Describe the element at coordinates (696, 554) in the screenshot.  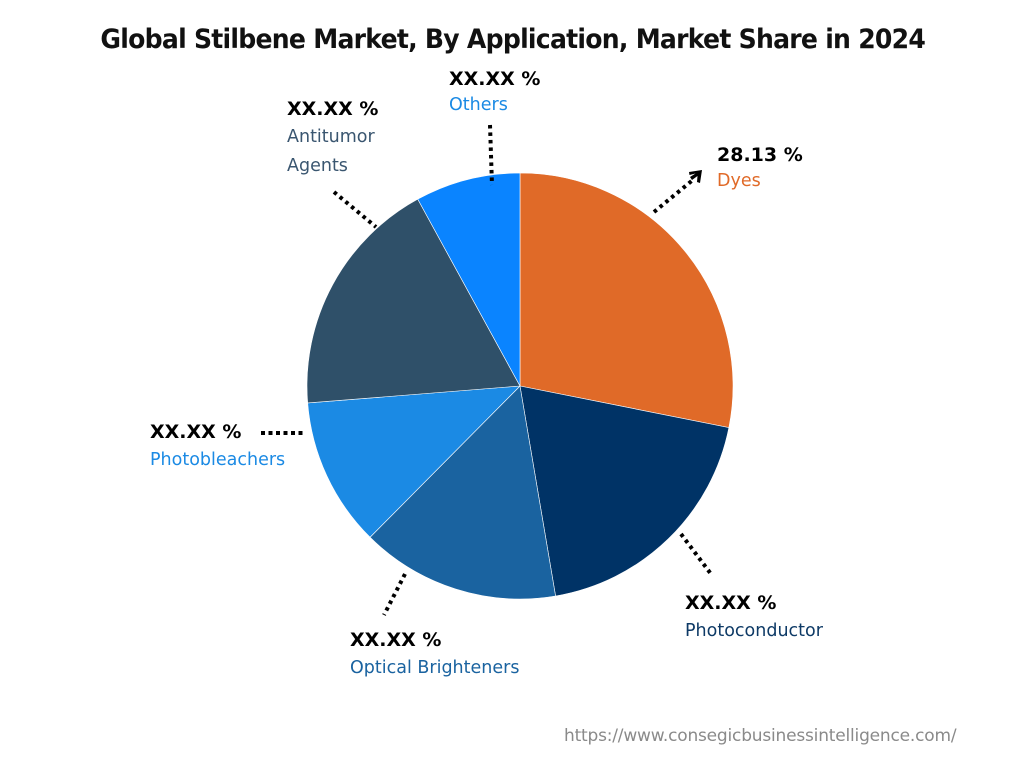
I see `leader-line-photoconductor` at that location.